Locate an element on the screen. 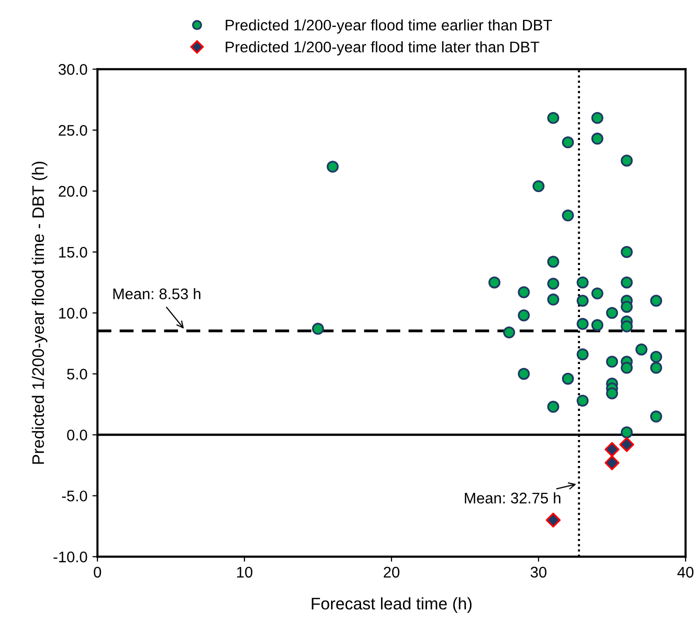 The image size is (696, 629). ref-line-label: Mean: 32.75 h is located at coordinates (512, 498).